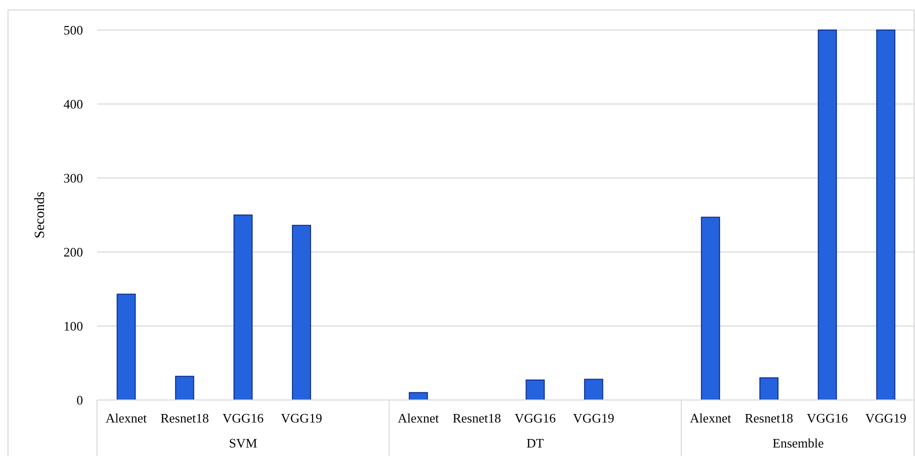  I want to click on y-axis-title: Seconds, so click(40, 215).